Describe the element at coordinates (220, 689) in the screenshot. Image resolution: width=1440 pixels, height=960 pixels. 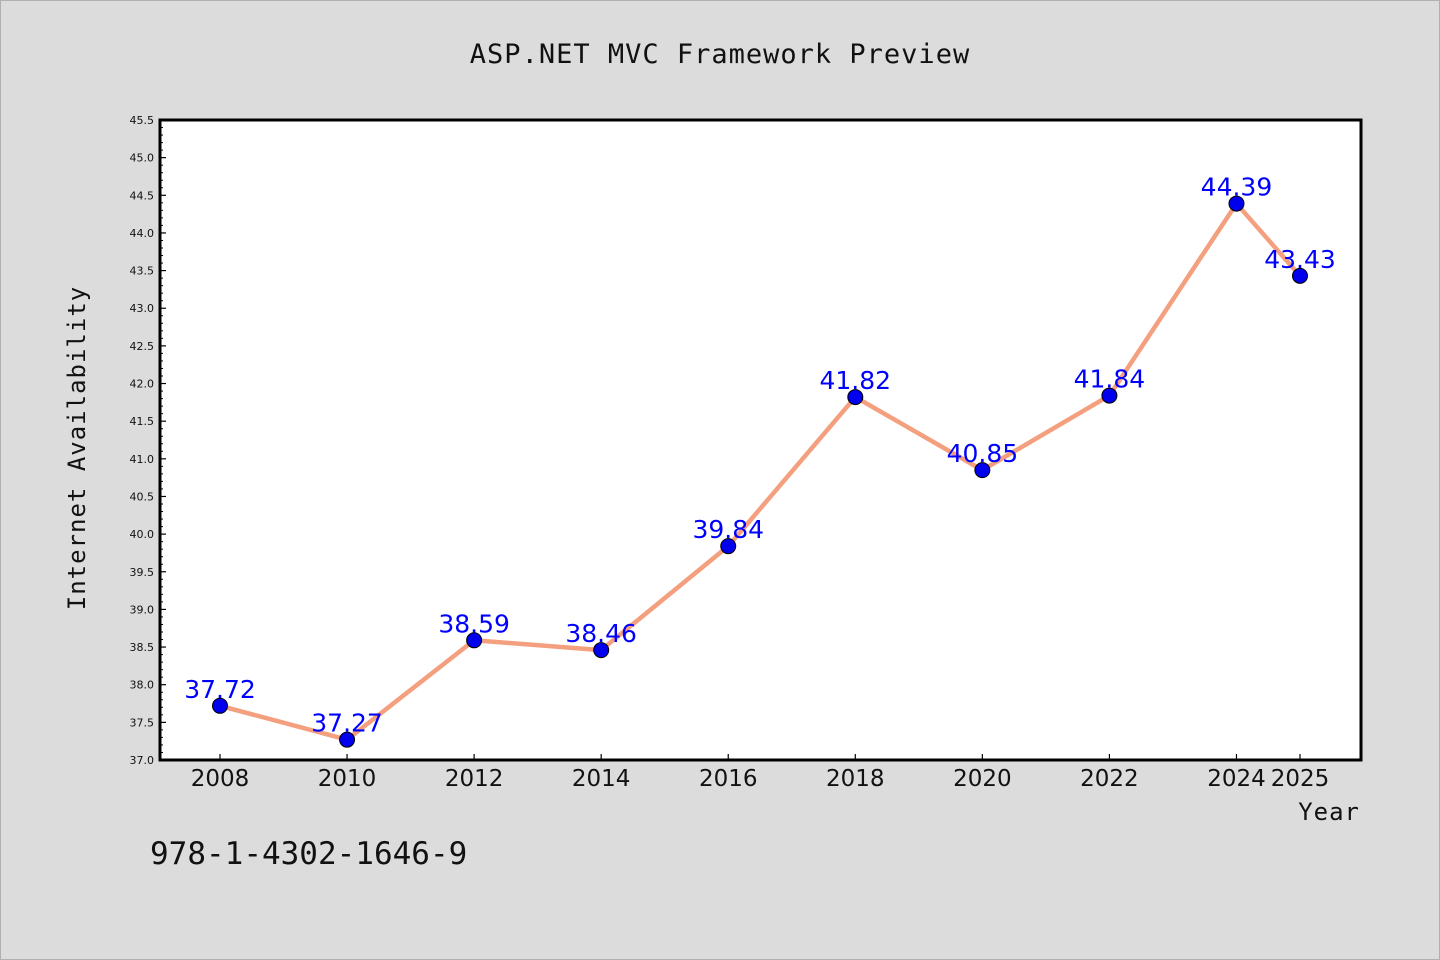
I see `data-label: 37.72` at that location.